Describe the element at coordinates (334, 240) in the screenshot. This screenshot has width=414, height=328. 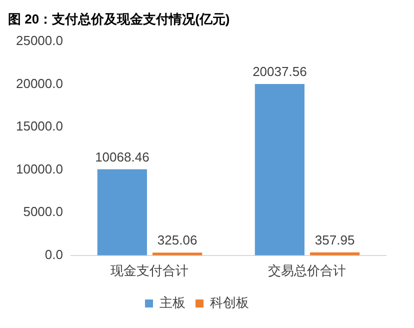
I see `data-label: 357.95` at that location.